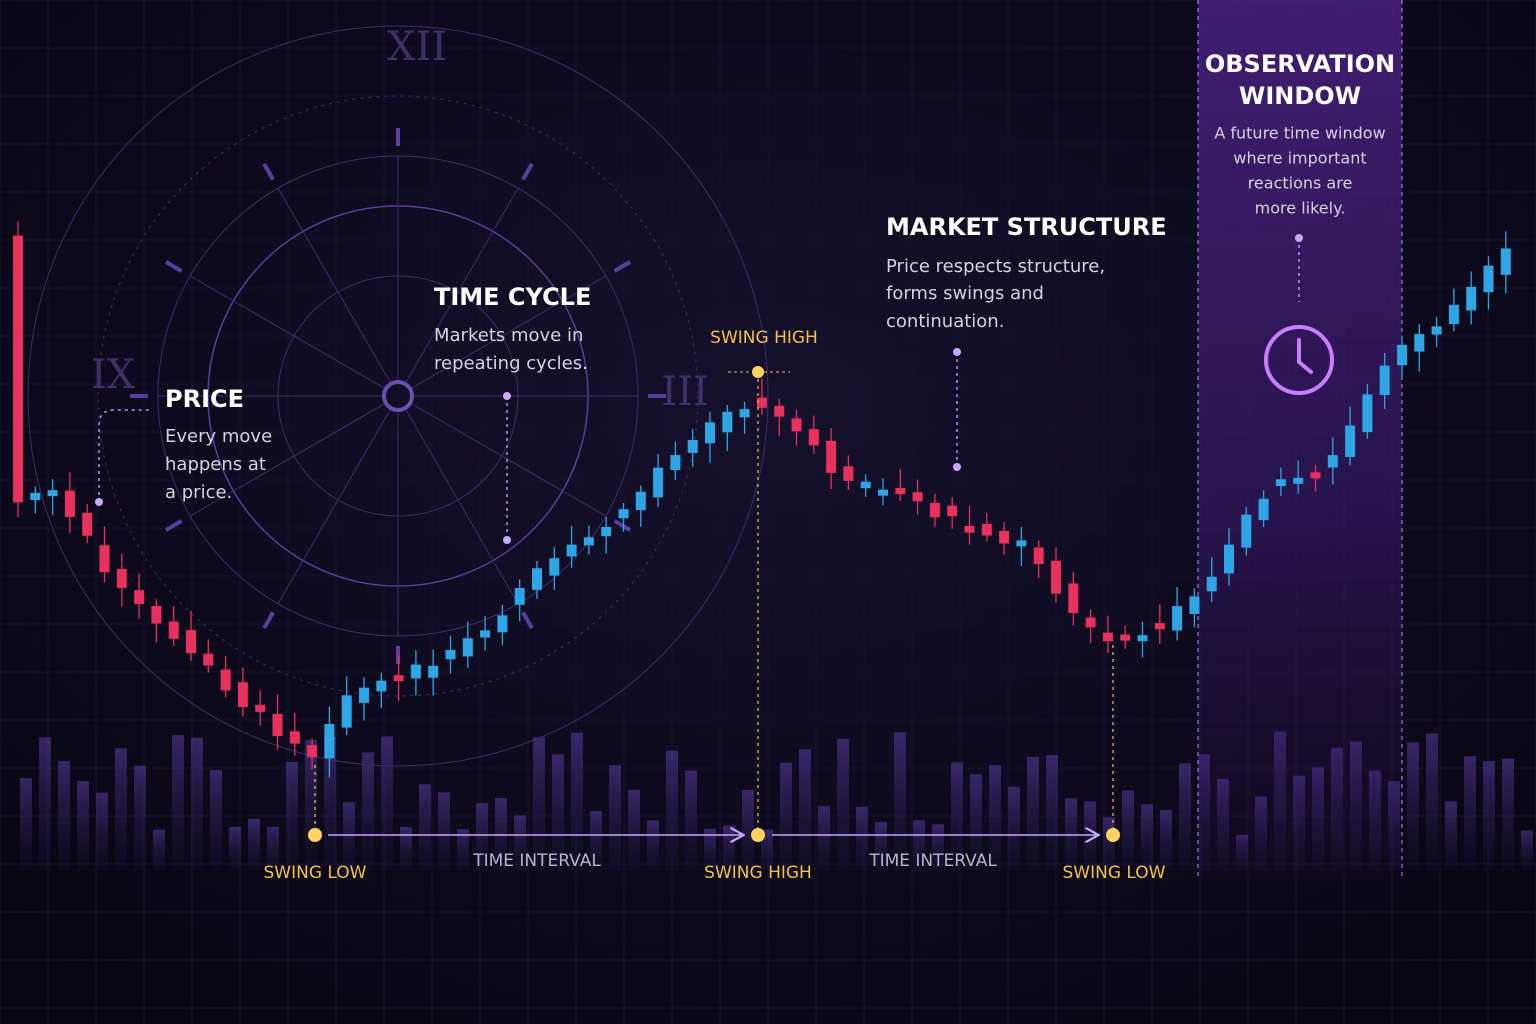 The image size is (1536, 1024). What do you see at coordinates (204, 399) in the screenshot?
I see `annotation-title: PRICE` at bounding box center [204, 399].